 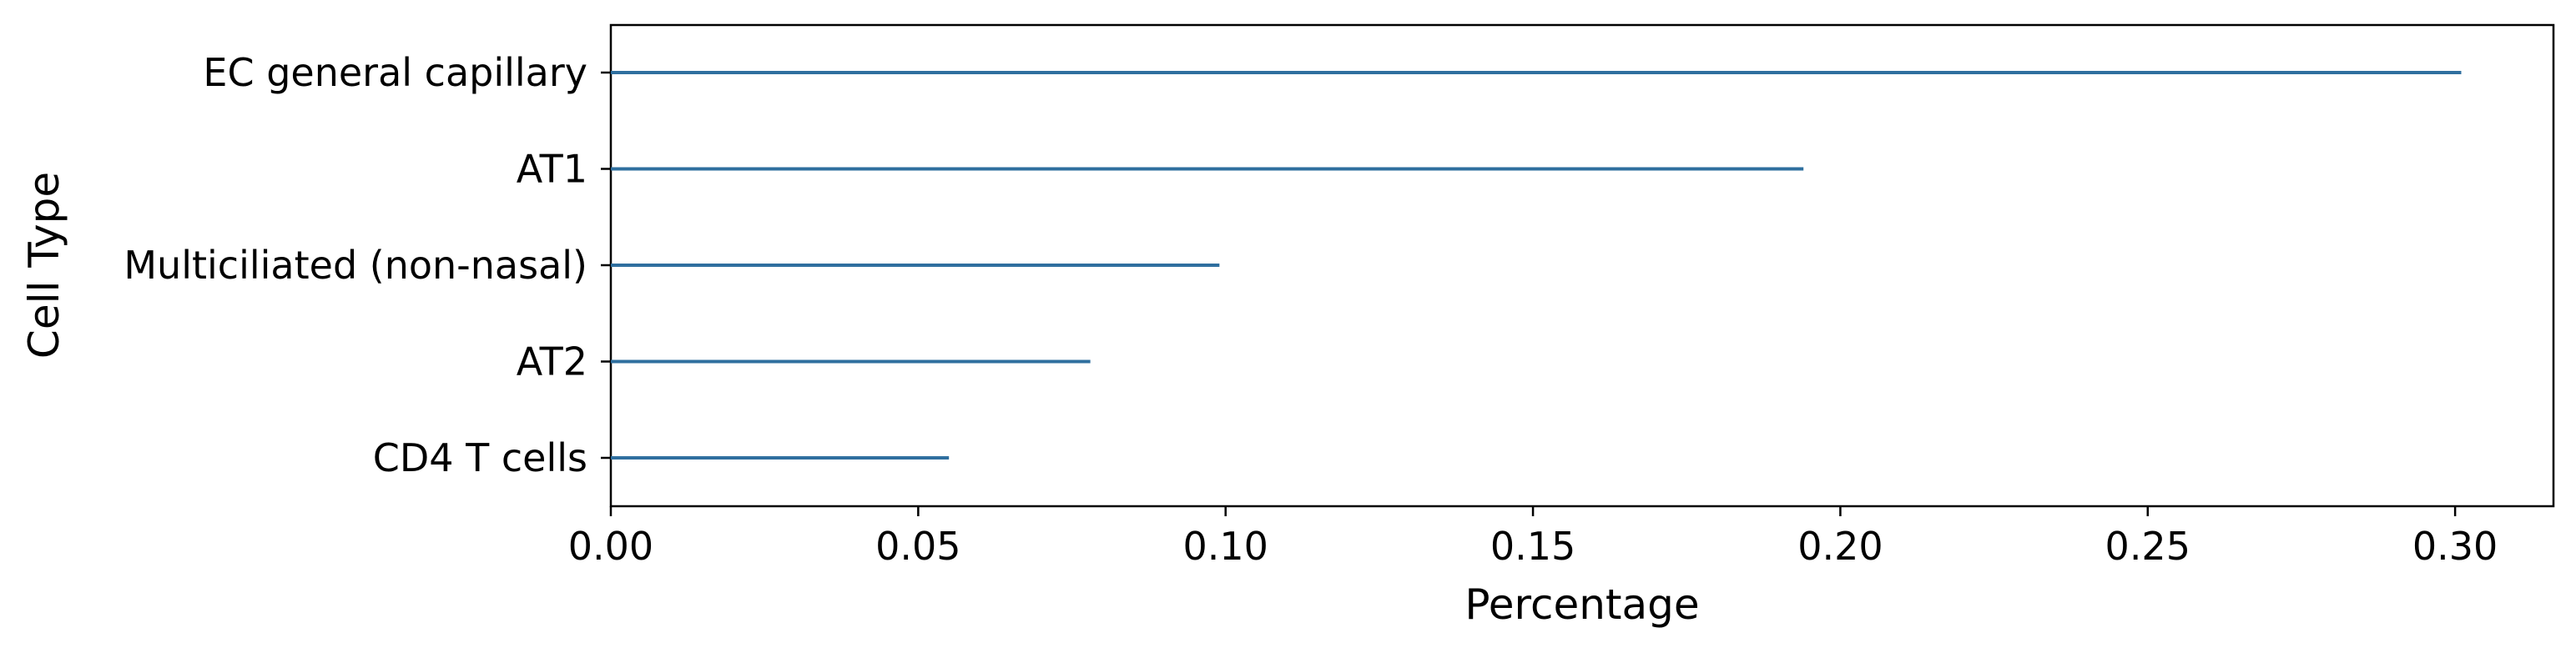 I want to click on x-axis-title: Percentage, so click(x=1582, y=605).